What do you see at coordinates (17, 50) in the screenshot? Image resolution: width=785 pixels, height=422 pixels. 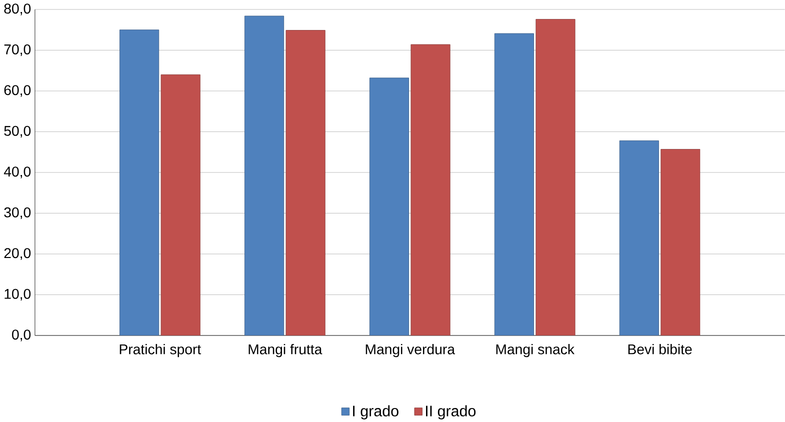 I see `y-tick-label: 70,0` at bounding box center [17, 50].